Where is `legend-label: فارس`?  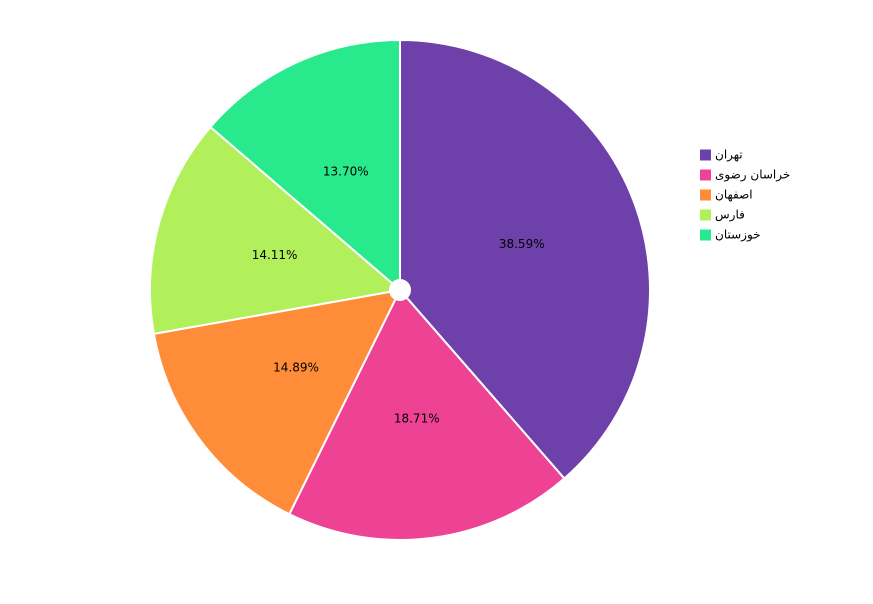
legend-label: فارس is located at coordinates (730, 215).